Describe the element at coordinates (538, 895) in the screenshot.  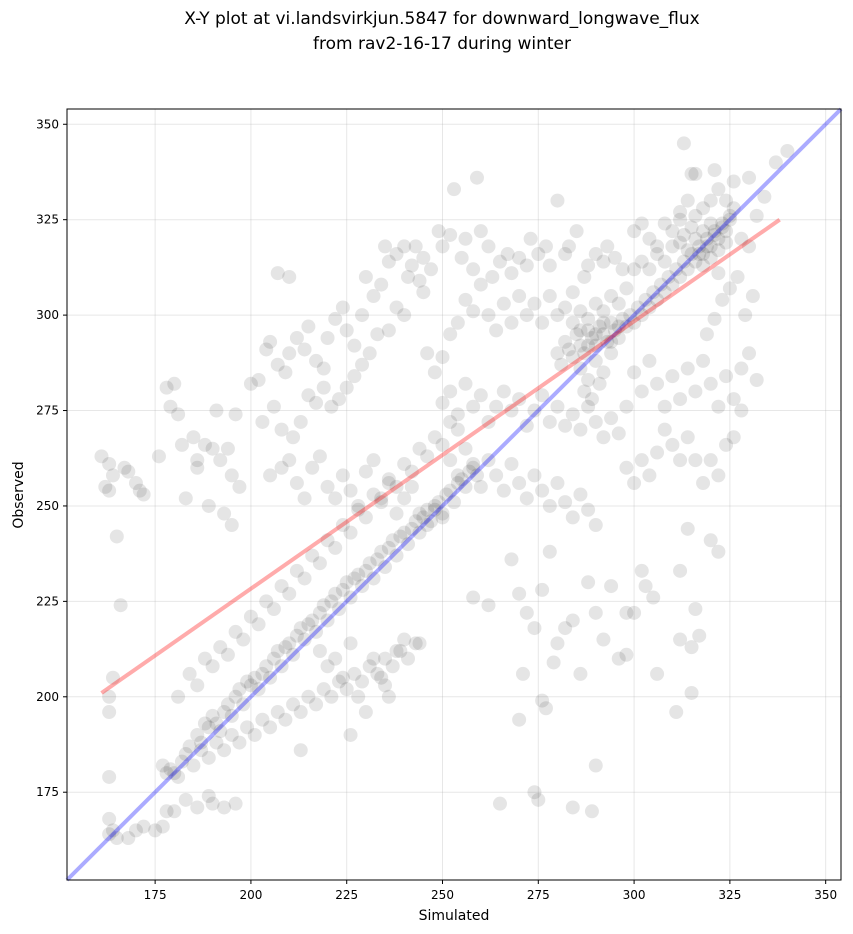
I see `x-tick-label: 275` at that location.